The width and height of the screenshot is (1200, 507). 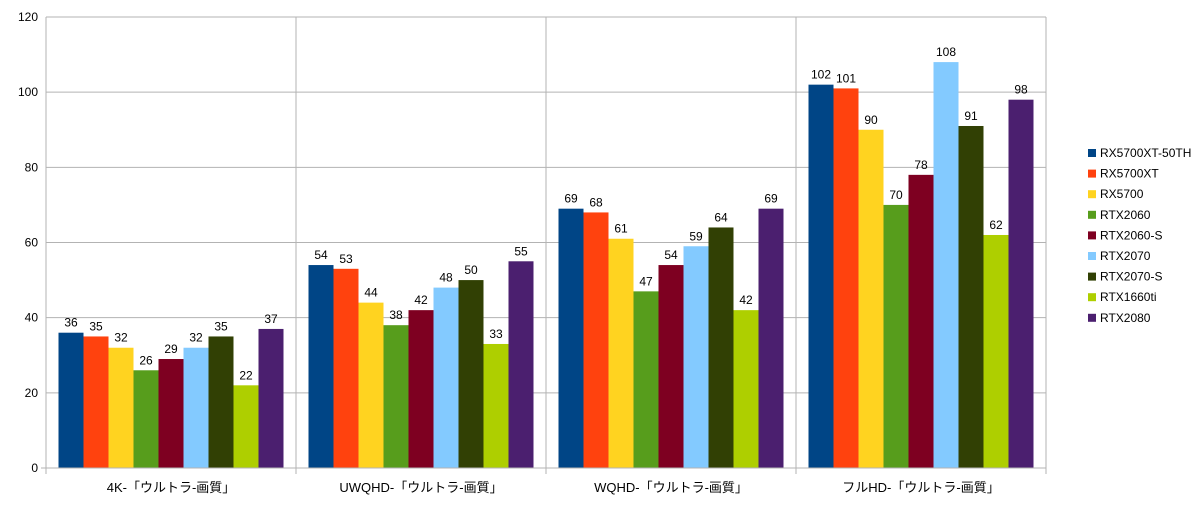 What do you see at coordinates (971, 116) in the screenshot?
I see `data-label: 91` at bounding box center [971, 116].